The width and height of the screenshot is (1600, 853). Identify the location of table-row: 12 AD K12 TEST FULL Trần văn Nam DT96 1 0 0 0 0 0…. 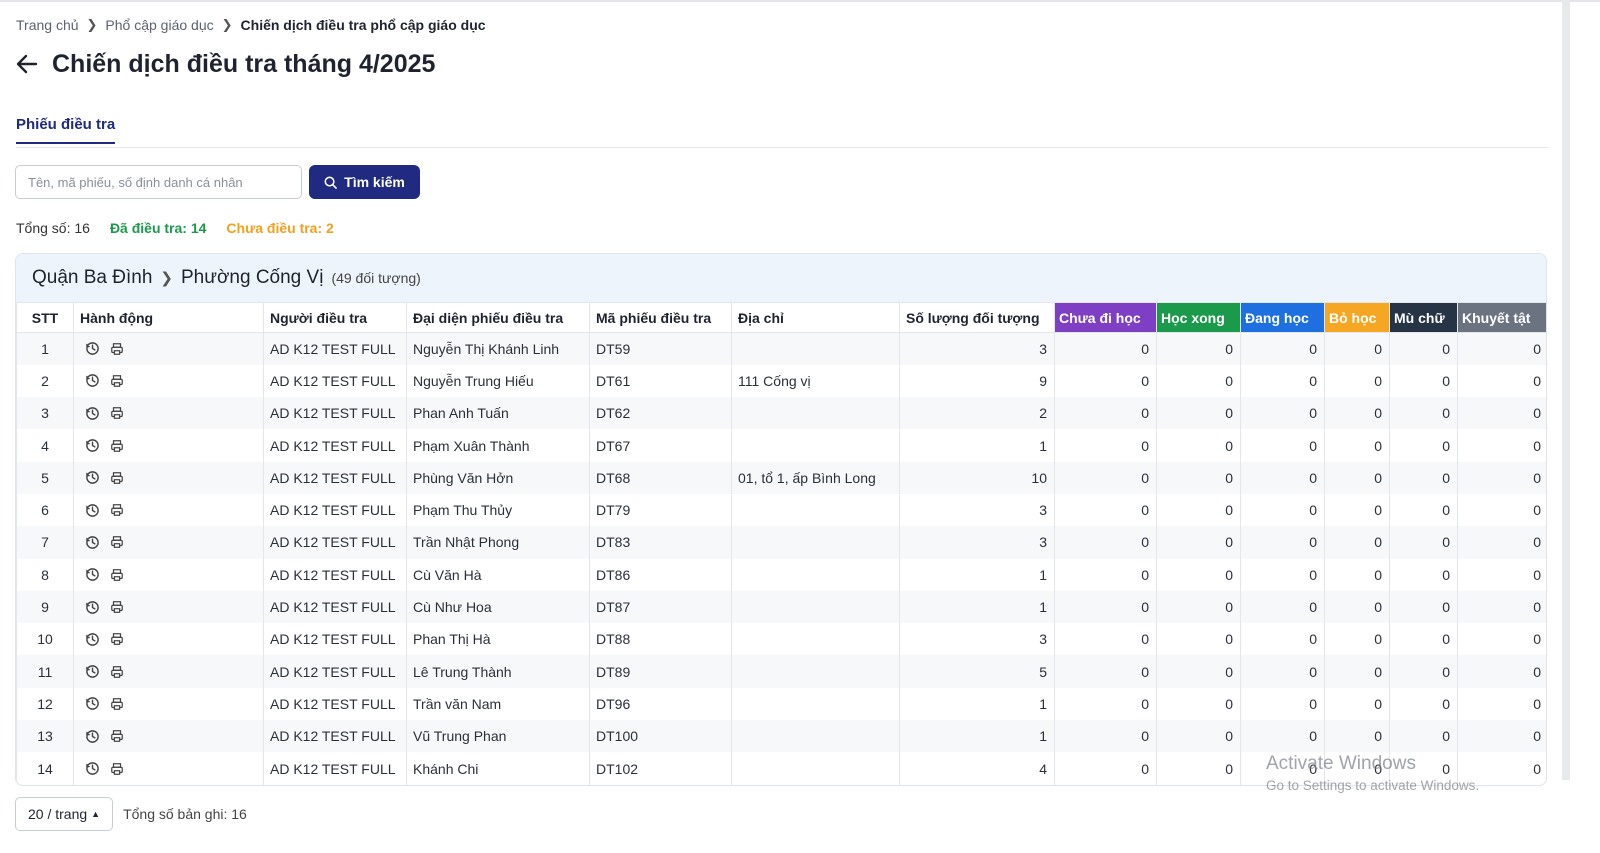
(781, 704).